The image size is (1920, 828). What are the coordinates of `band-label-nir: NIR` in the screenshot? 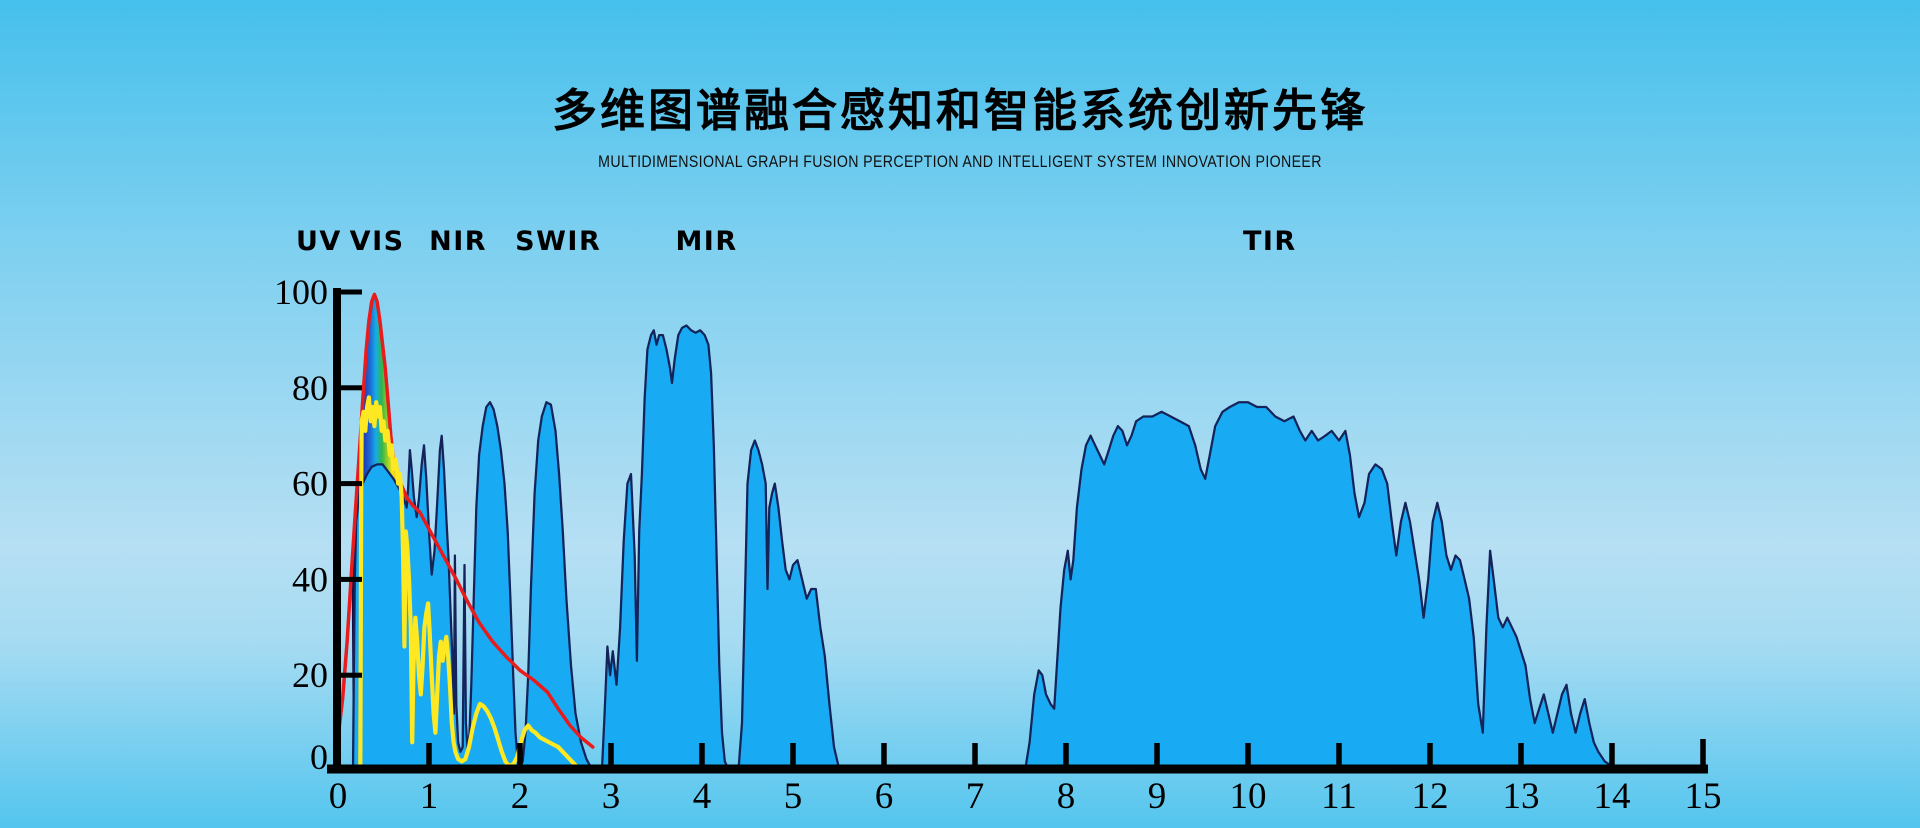 It's located at (458, 241).